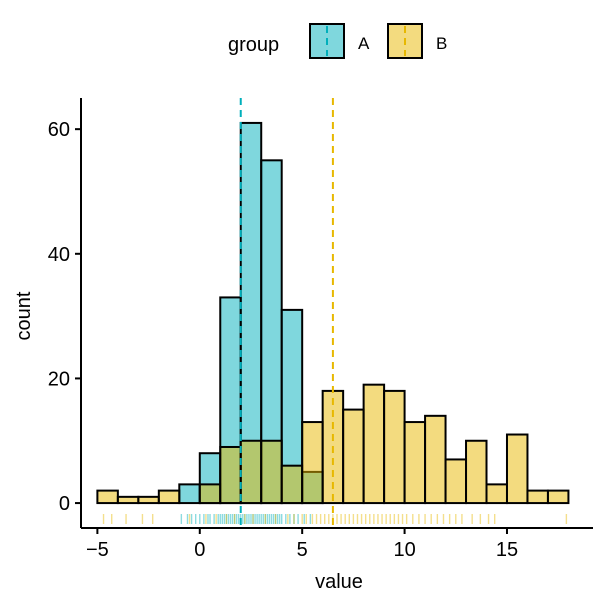 The width and height of the screenshot is (600, 597). I want to click on bar-a--1, so click(189, 494).